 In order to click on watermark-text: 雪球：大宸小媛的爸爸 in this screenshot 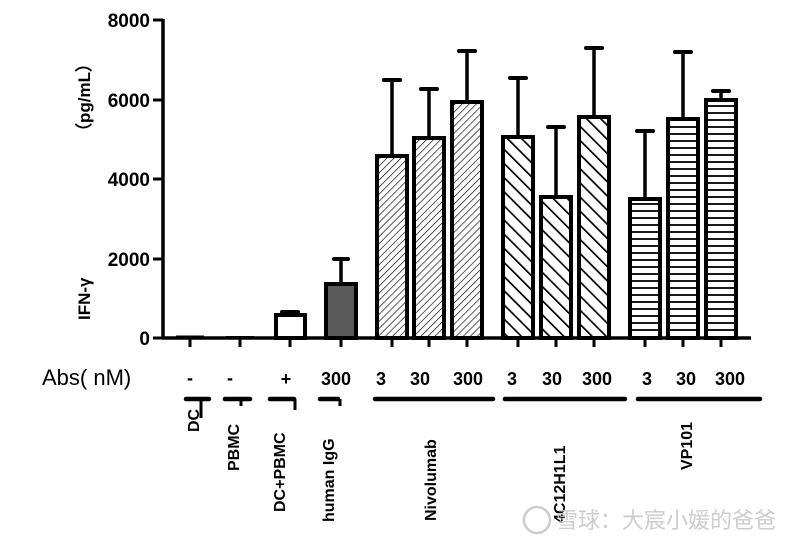, I will do `click(666, 521)`.